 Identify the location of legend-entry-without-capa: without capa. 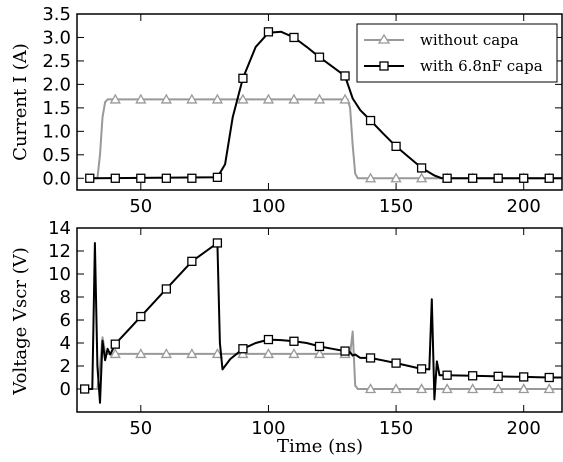
(441, 40).